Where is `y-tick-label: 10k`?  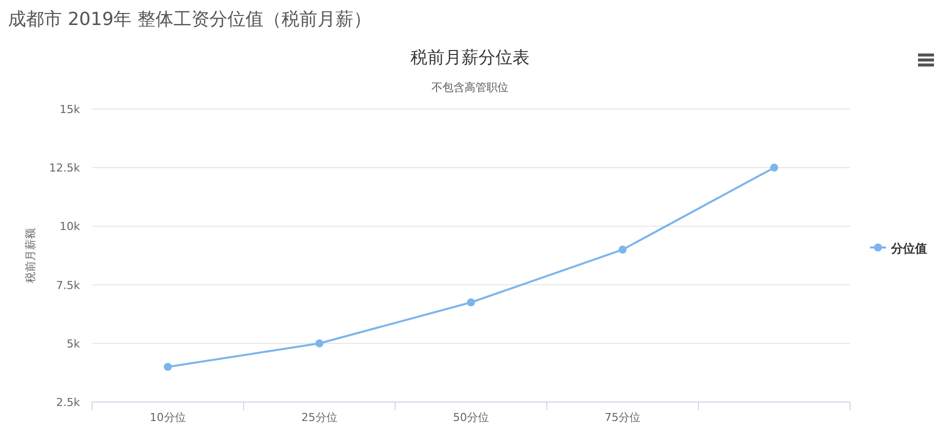
y-tick-label: 10k is located at coordinates (70, 227).